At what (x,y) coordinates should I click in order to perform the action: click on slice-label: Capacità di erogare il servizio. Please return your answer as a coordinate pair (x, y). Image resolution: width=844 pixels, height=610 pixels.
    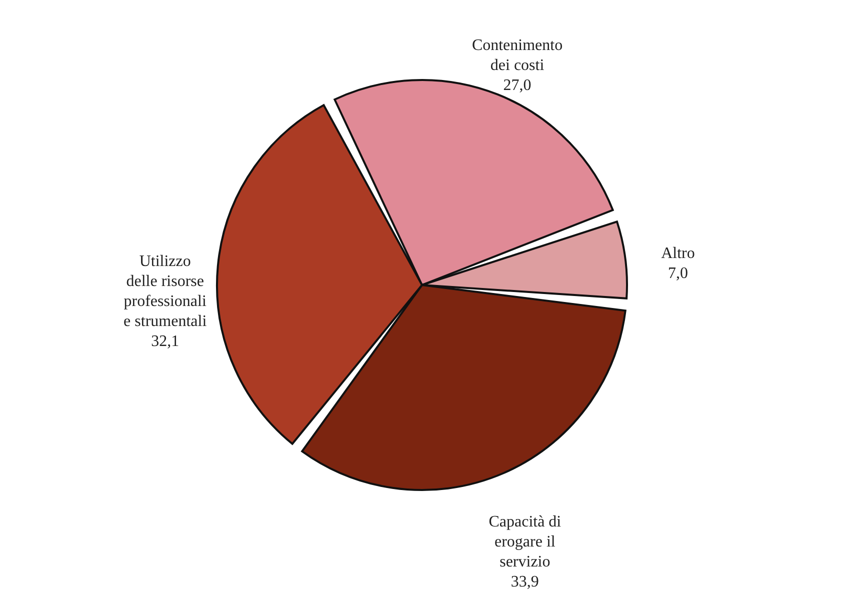
    Looking at the image, I should click on (525, 542).